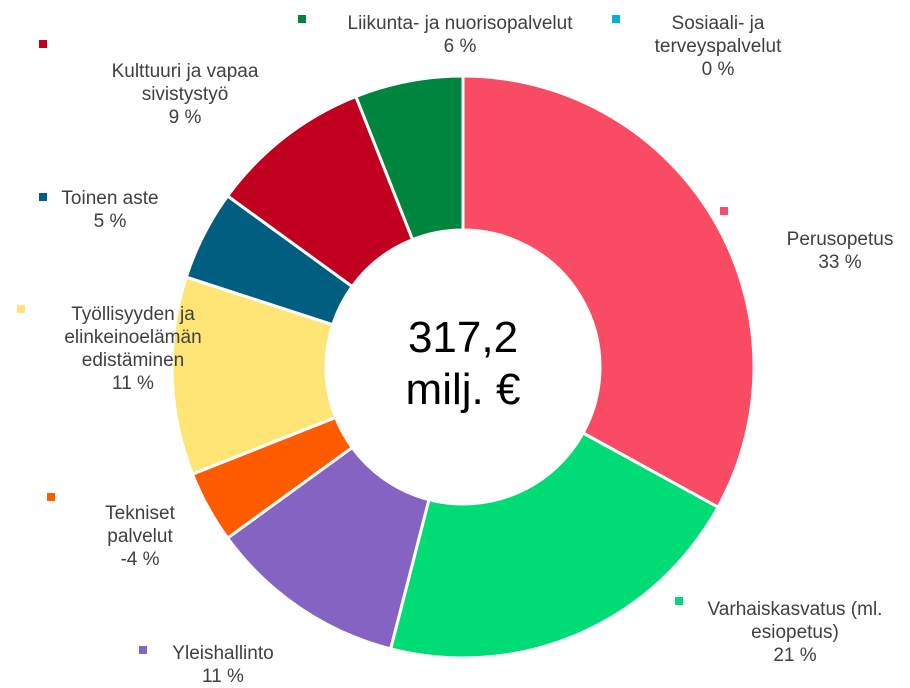  What do you see at coordinates (825, 251) in the screenshot?
I see `slice-label: Perusopetus 33 %` at bounding box center [825, 251].